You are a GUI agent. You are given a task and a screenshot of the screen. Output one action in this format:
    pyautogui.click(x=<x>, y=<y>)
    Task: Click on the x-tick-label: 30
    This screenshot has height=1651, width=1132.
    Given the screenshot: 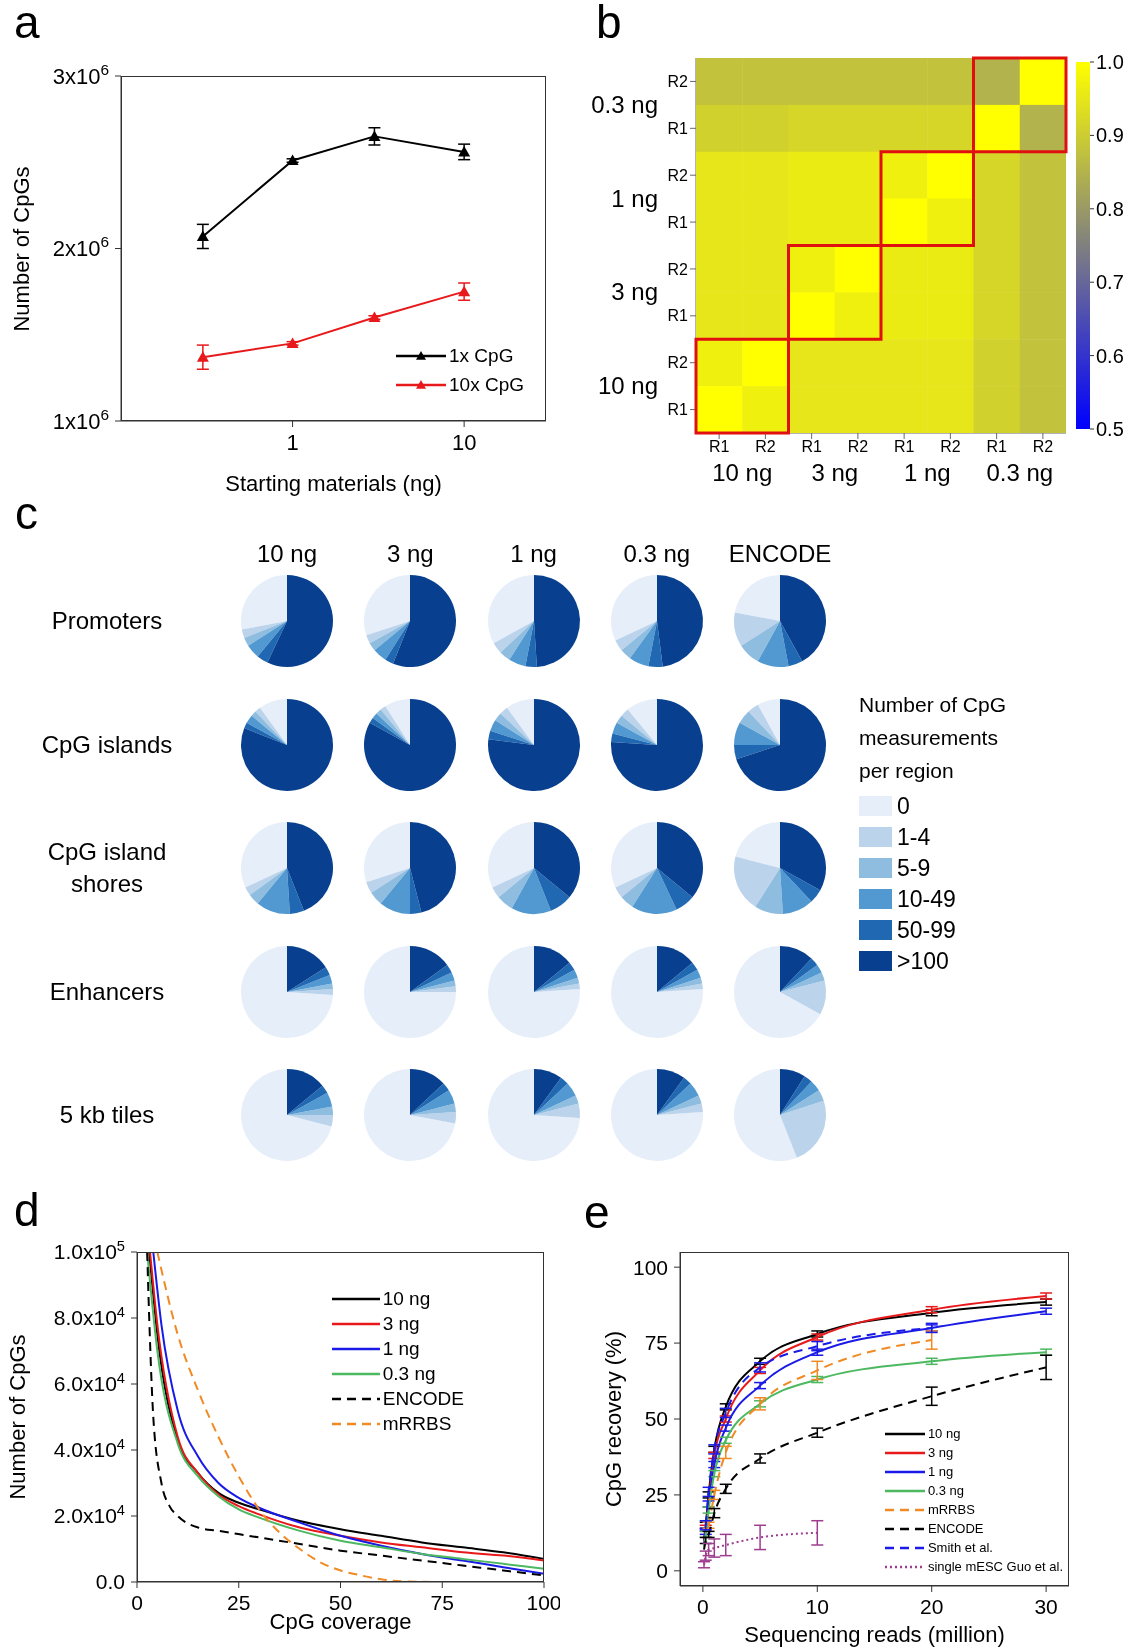 What is the action you would take?
    pyautogui.click(x=1046, y=1606)
    